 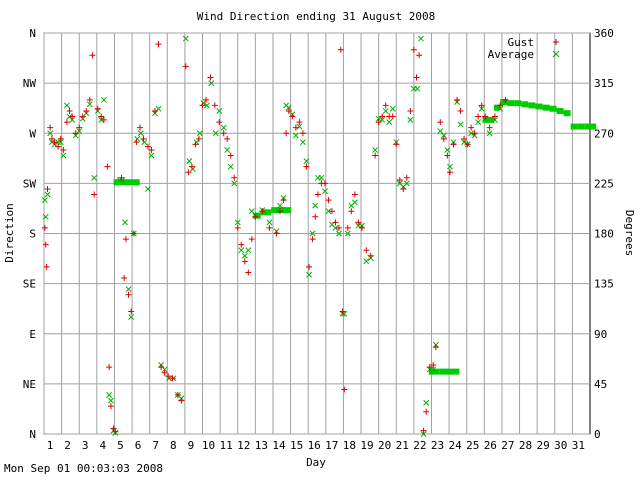 I want to click on x-tick-label: 24, so click(x=455, y=445).